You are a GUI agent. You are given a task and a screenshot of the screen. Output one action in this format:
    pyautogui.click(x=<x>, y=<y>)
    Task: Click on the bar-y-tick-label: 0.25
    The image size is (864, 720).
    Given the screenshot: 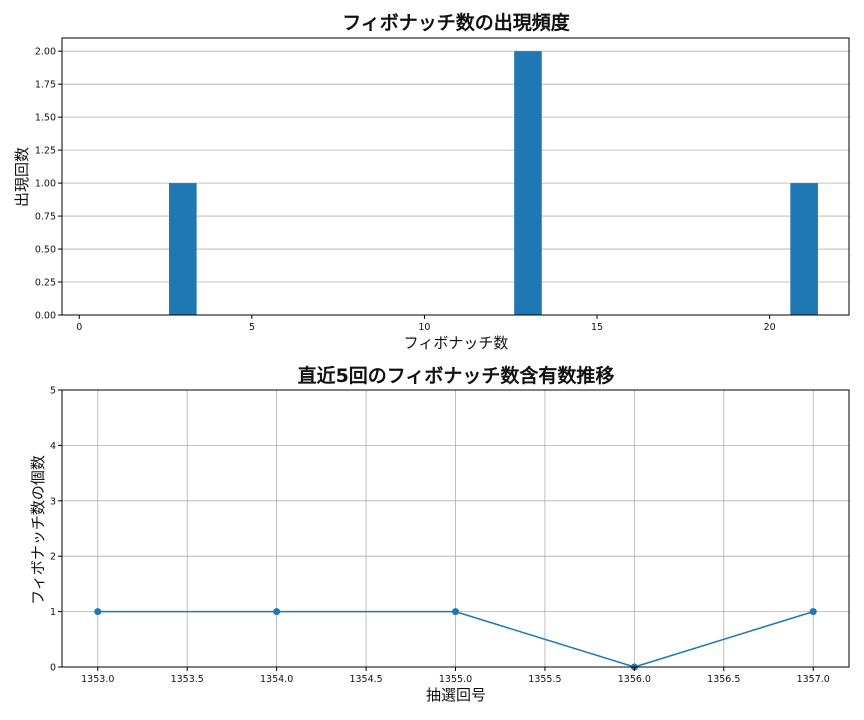 What is the action you would take?
    pyautogui.click(x=45, y=283)
    